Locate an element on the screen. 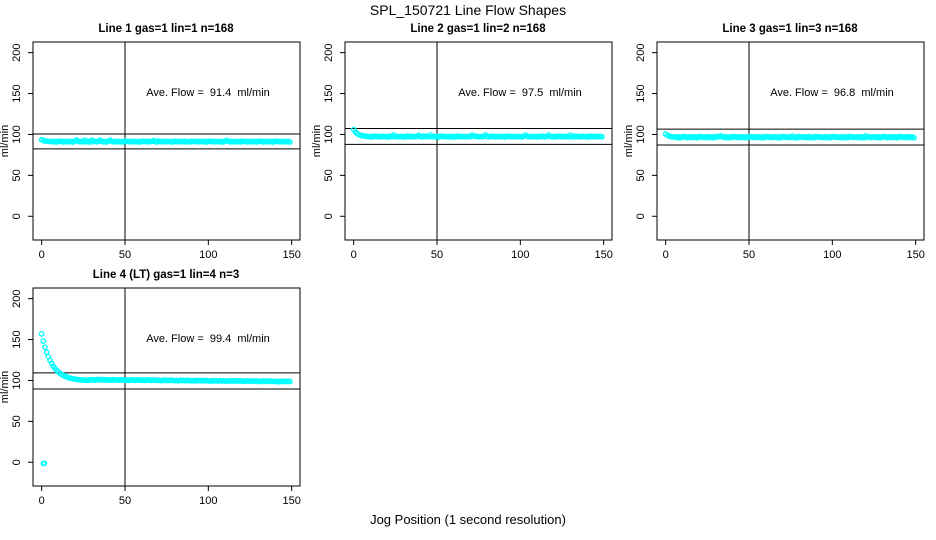 This screenshot has width=936, height=540. ave-flow-annotation: Ave. Flow = 99.4 ml/min is located at coordinates (208, 339).